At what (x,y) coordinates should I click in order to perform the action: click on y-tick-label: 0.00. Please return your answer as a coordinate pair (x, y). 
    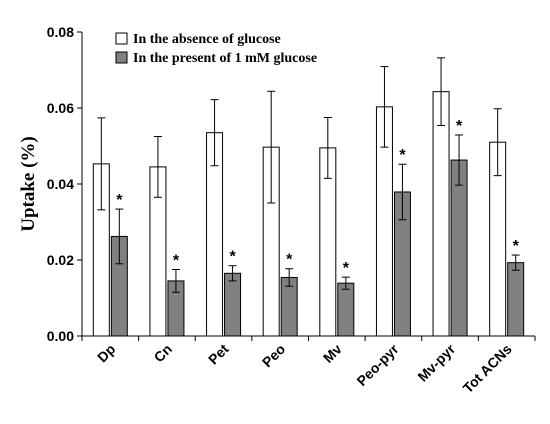
    Looking at the image, I should click on (60, 336).